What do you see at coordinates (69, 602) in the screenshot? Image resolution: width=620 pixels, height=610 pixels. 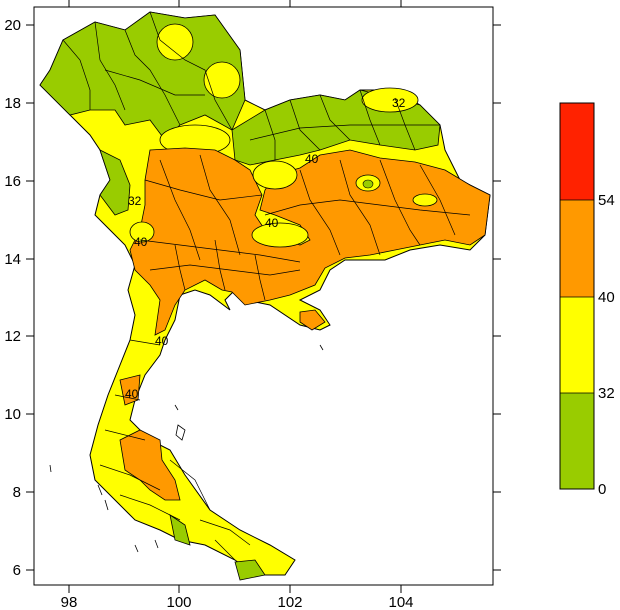 I see `x-tick-label: 98` at bounding box center [69, 602].